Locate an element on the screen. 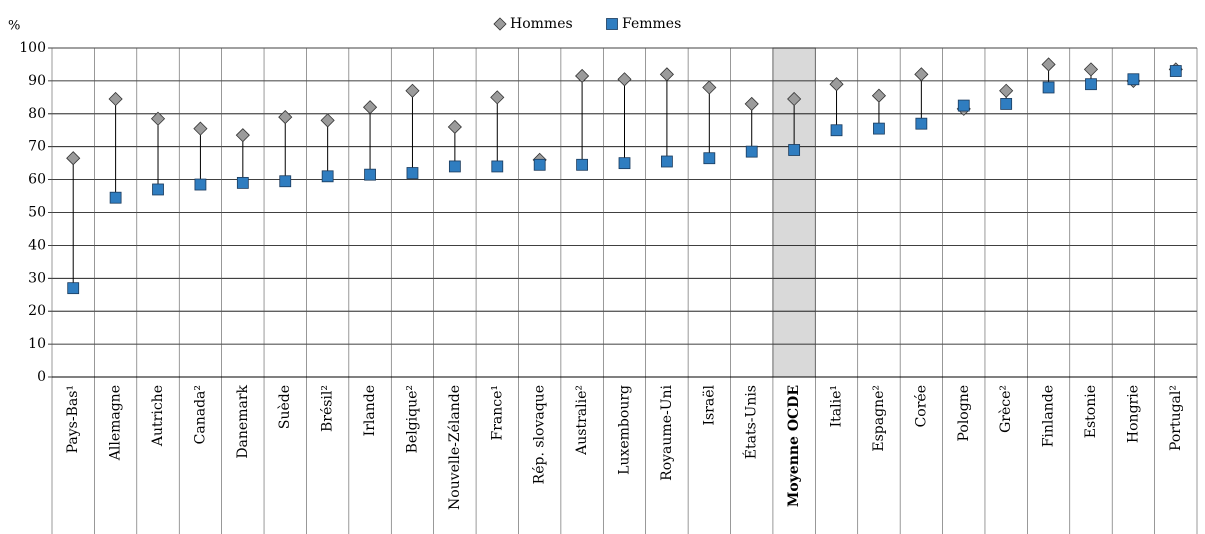  x-tick-label: Canada² is located at coordinates (200, 414).